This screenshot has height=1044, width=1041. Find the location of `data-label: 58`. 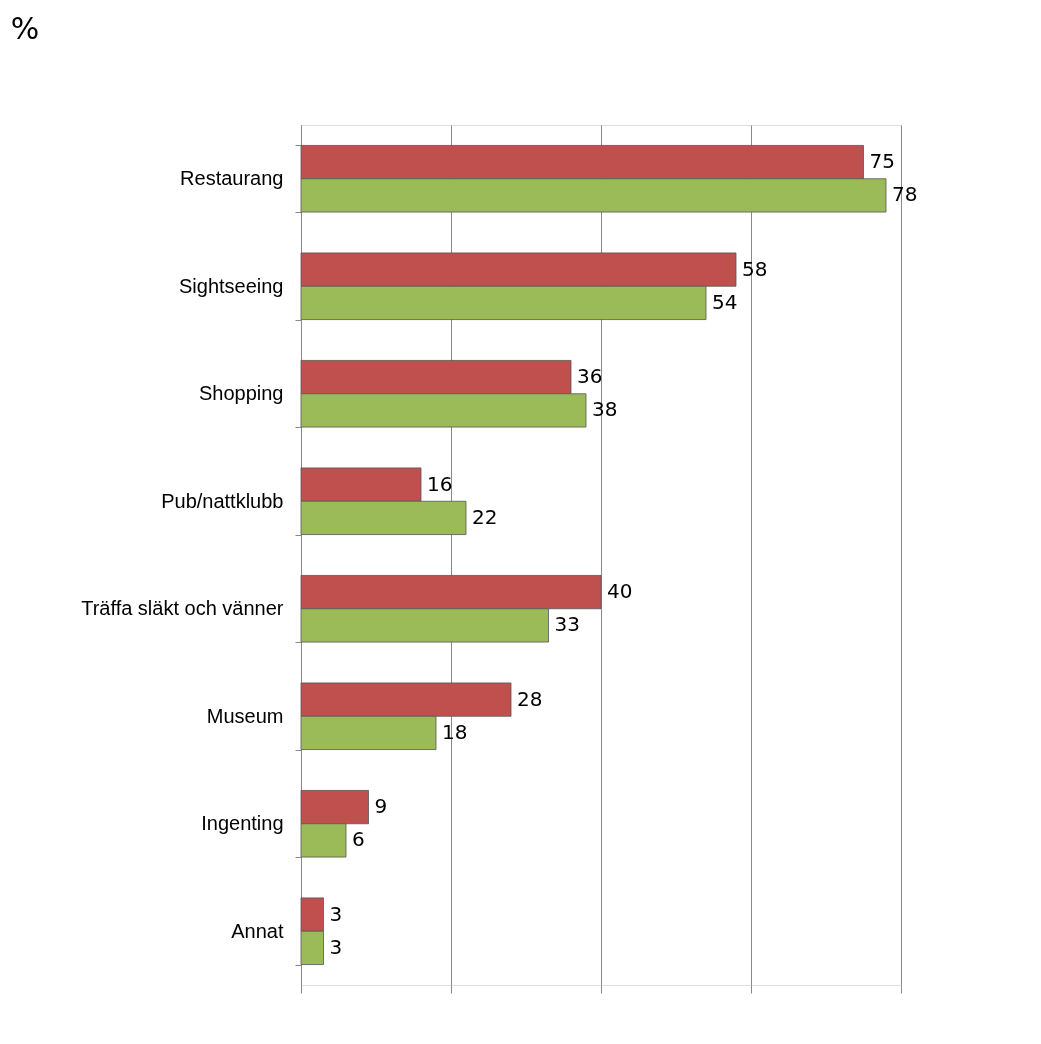

data-label: 58 is located at coordinates (755, 268).